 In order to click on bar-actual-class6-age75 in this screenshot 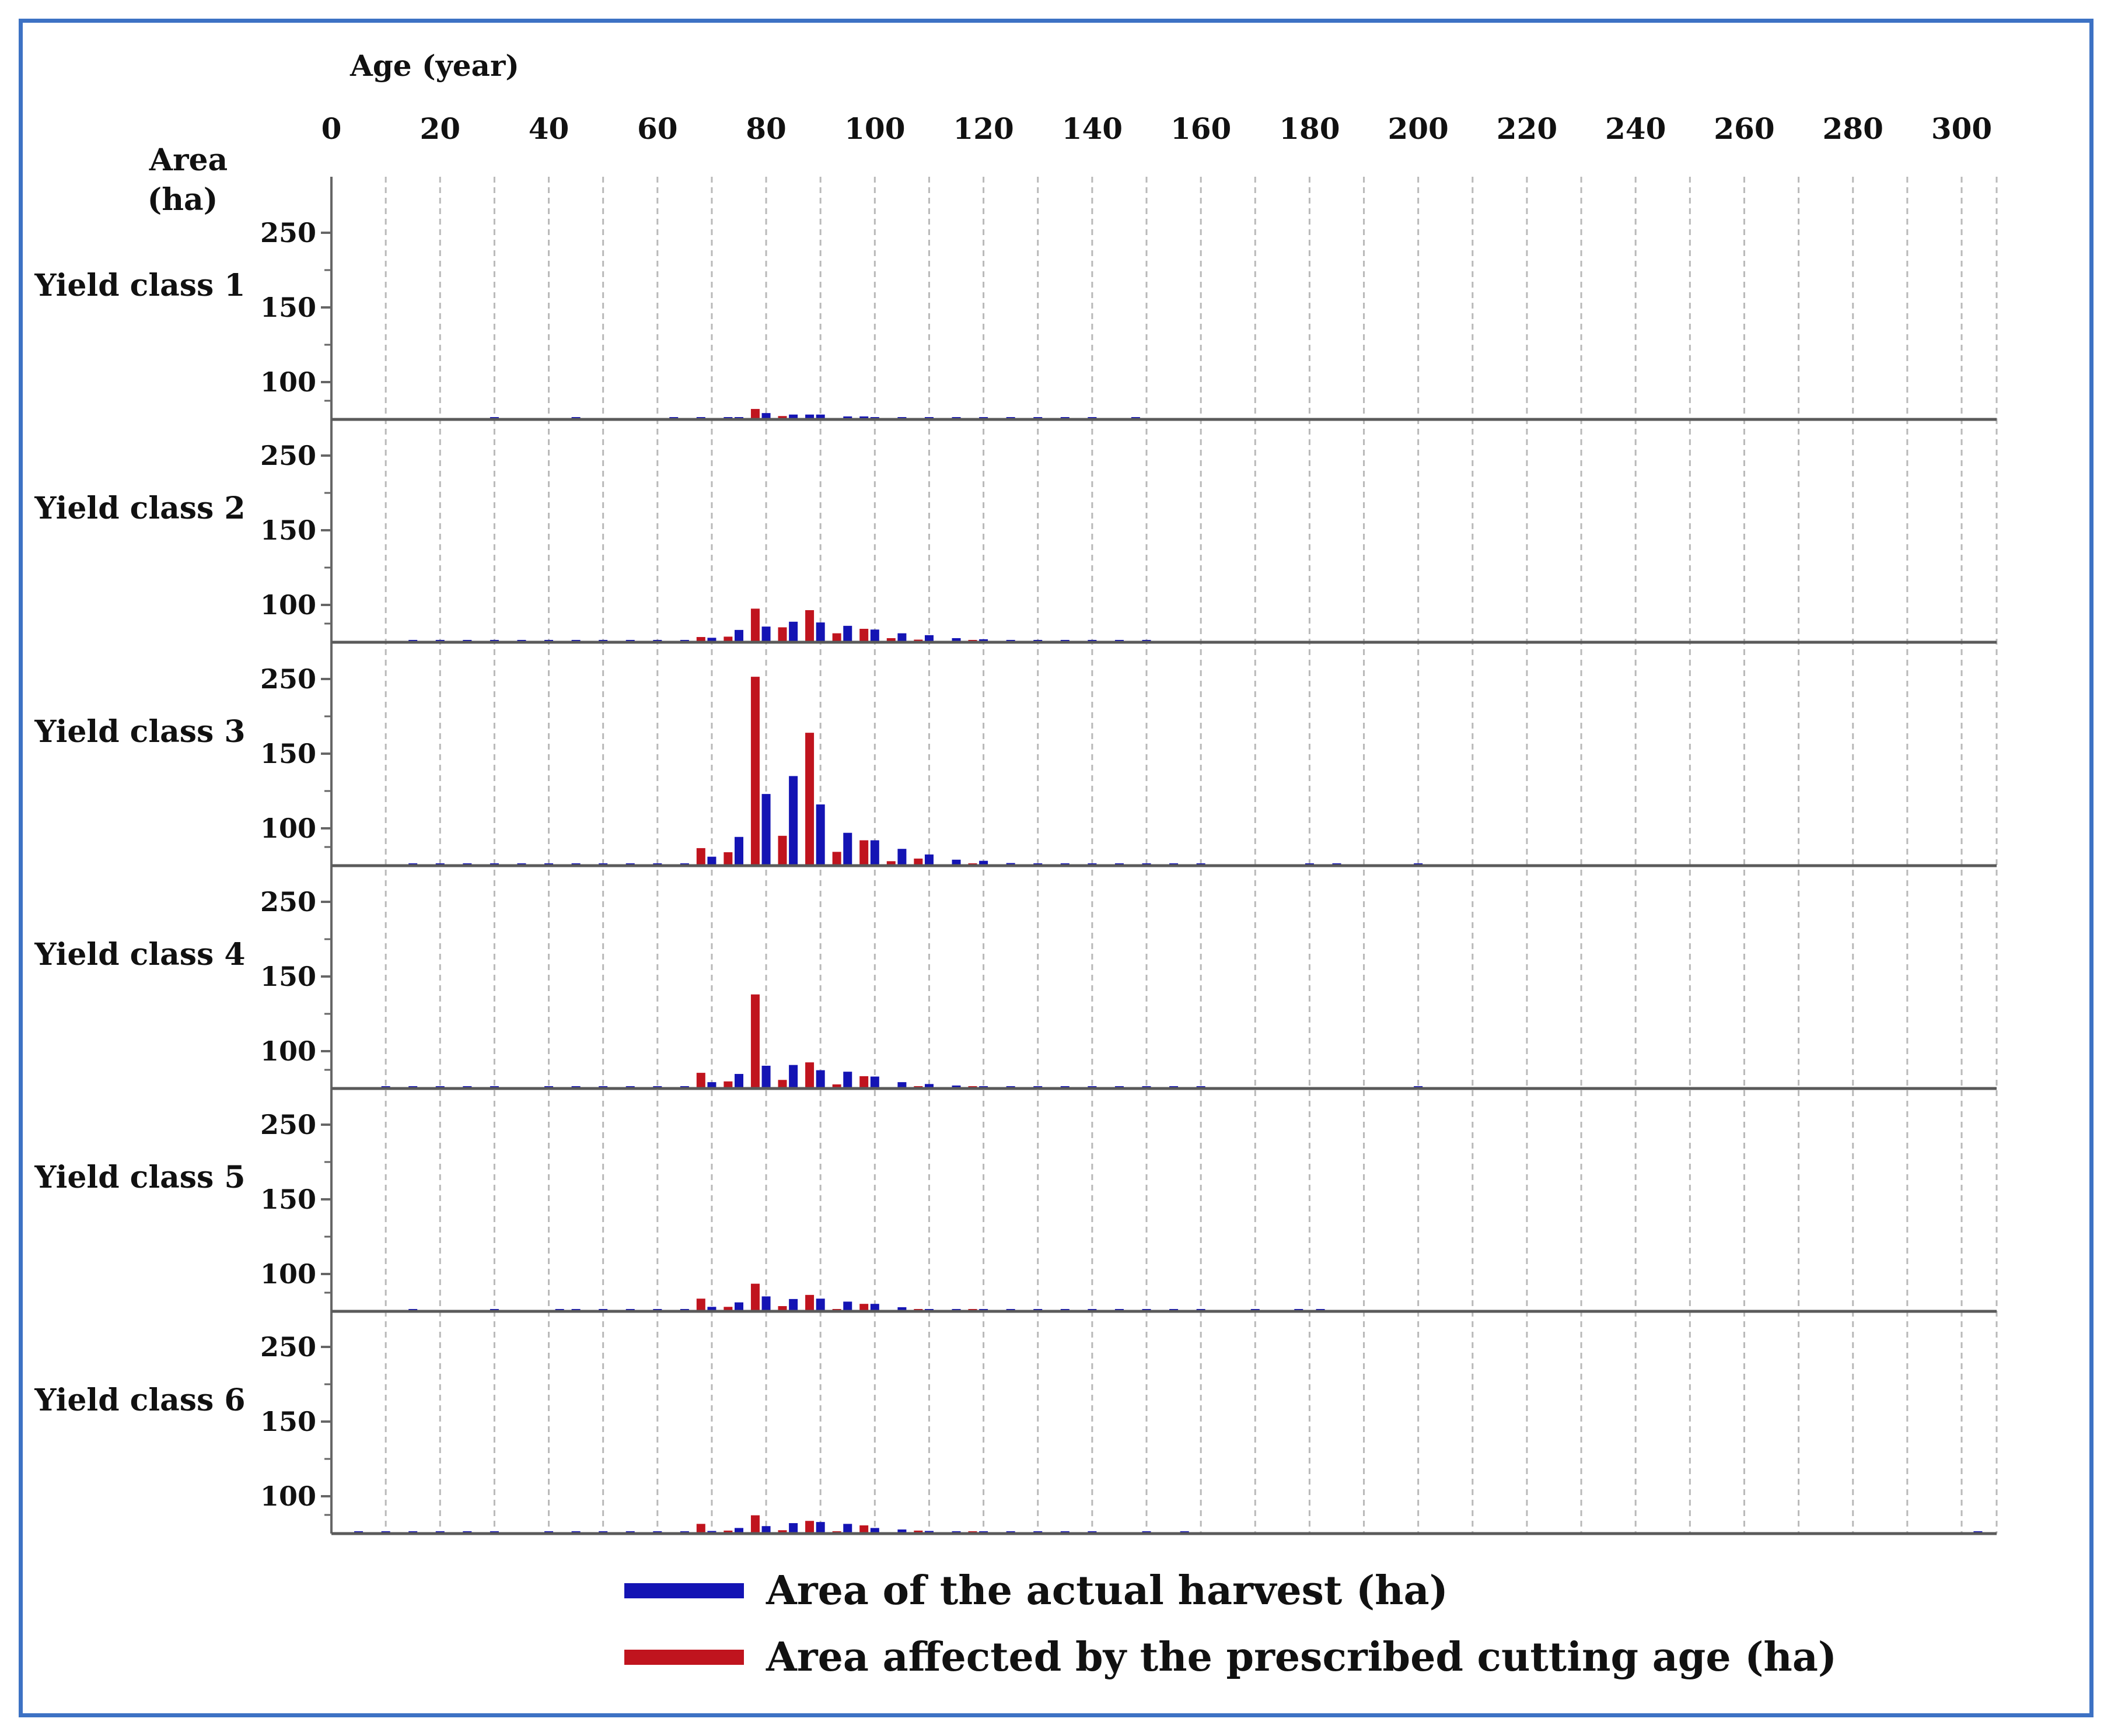, I will do `click(739, 1531)`.